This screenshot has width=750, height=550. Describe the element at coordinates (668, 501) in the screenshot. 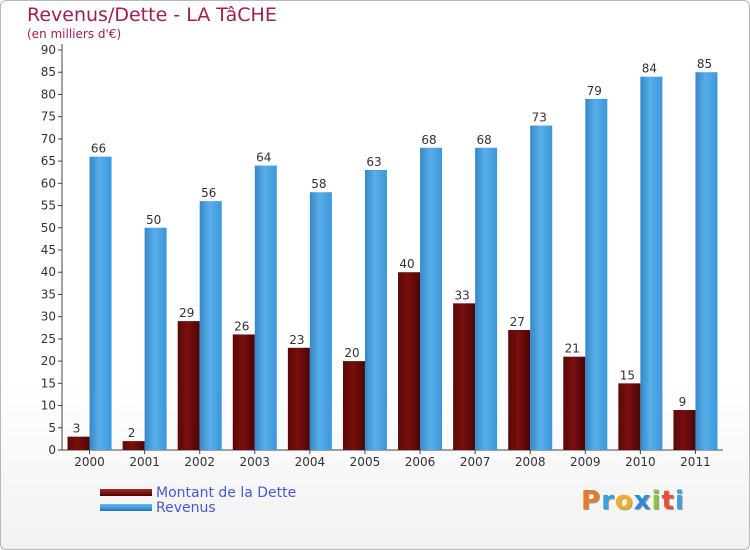

I see `logo-letter: t` at that location.